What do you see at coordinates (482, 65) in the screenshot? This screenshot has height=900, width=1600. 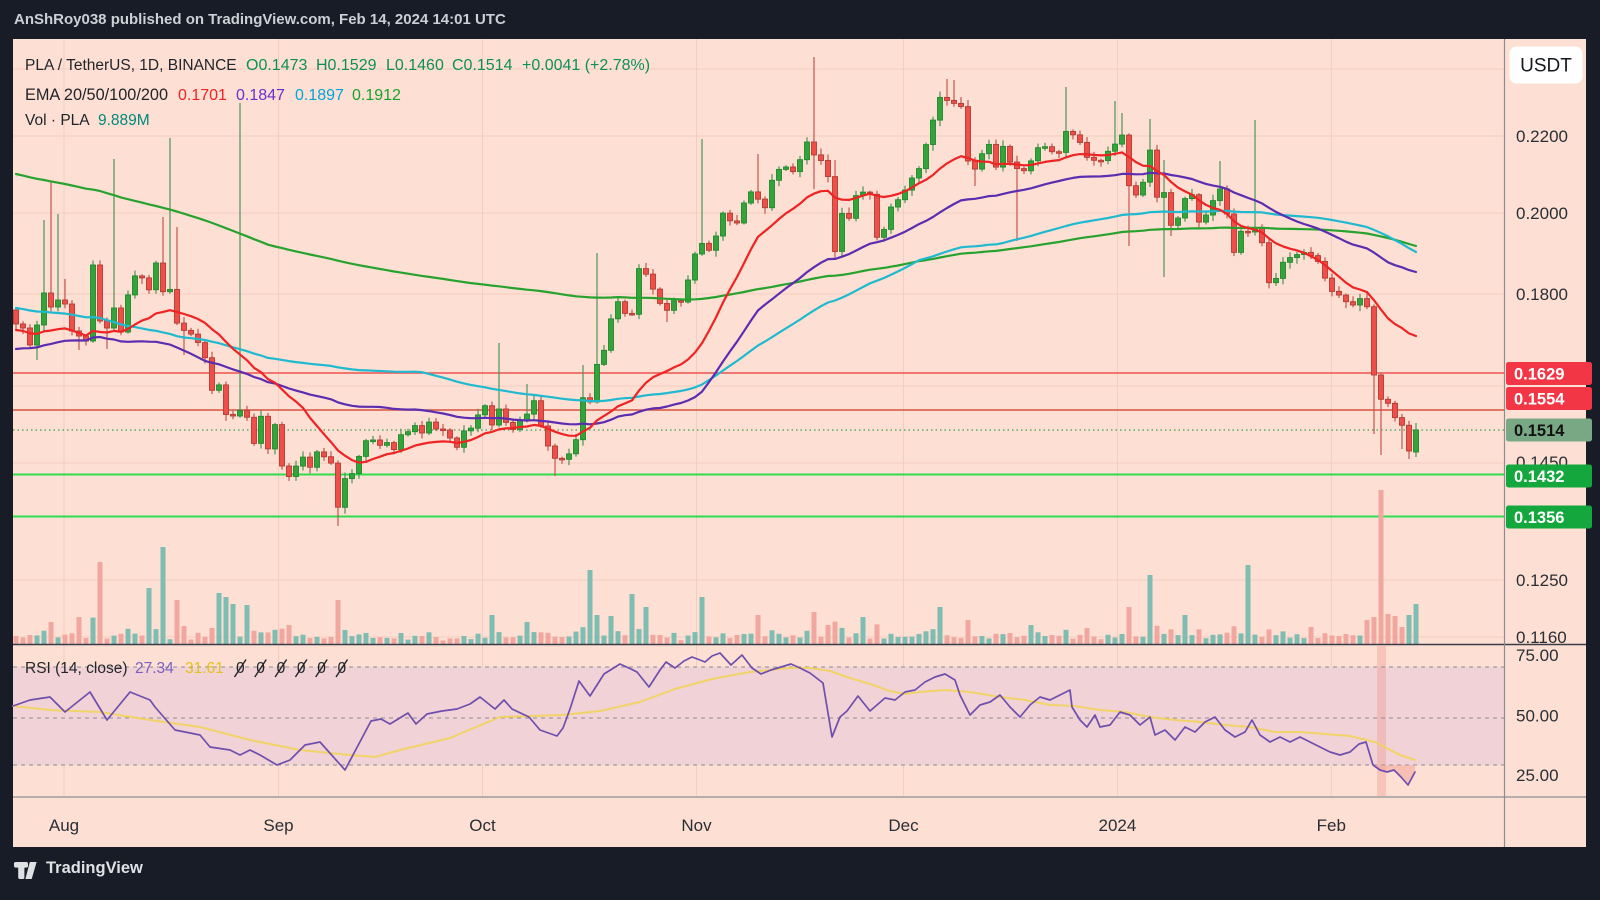 I see `svg-text: C0.1514` at bounding box center [482, 65].